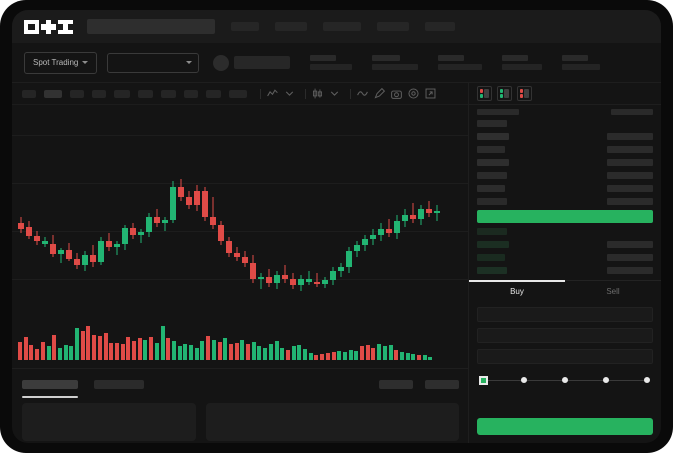 The width and height of the screenshot is (673, 453). What do you see at coordinates (565, 314) in the screenshot?
I see `order-price-field` at bounding box center [565, 314].